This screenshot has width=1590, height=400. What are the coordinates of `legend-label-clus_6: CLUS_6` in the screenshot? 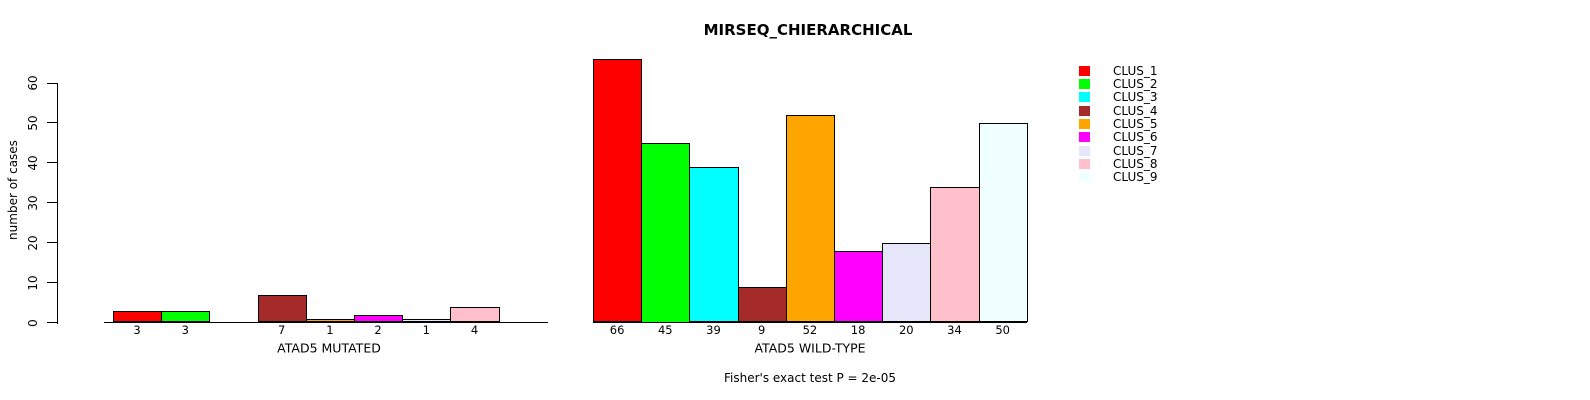 It's located at (1135, 137).